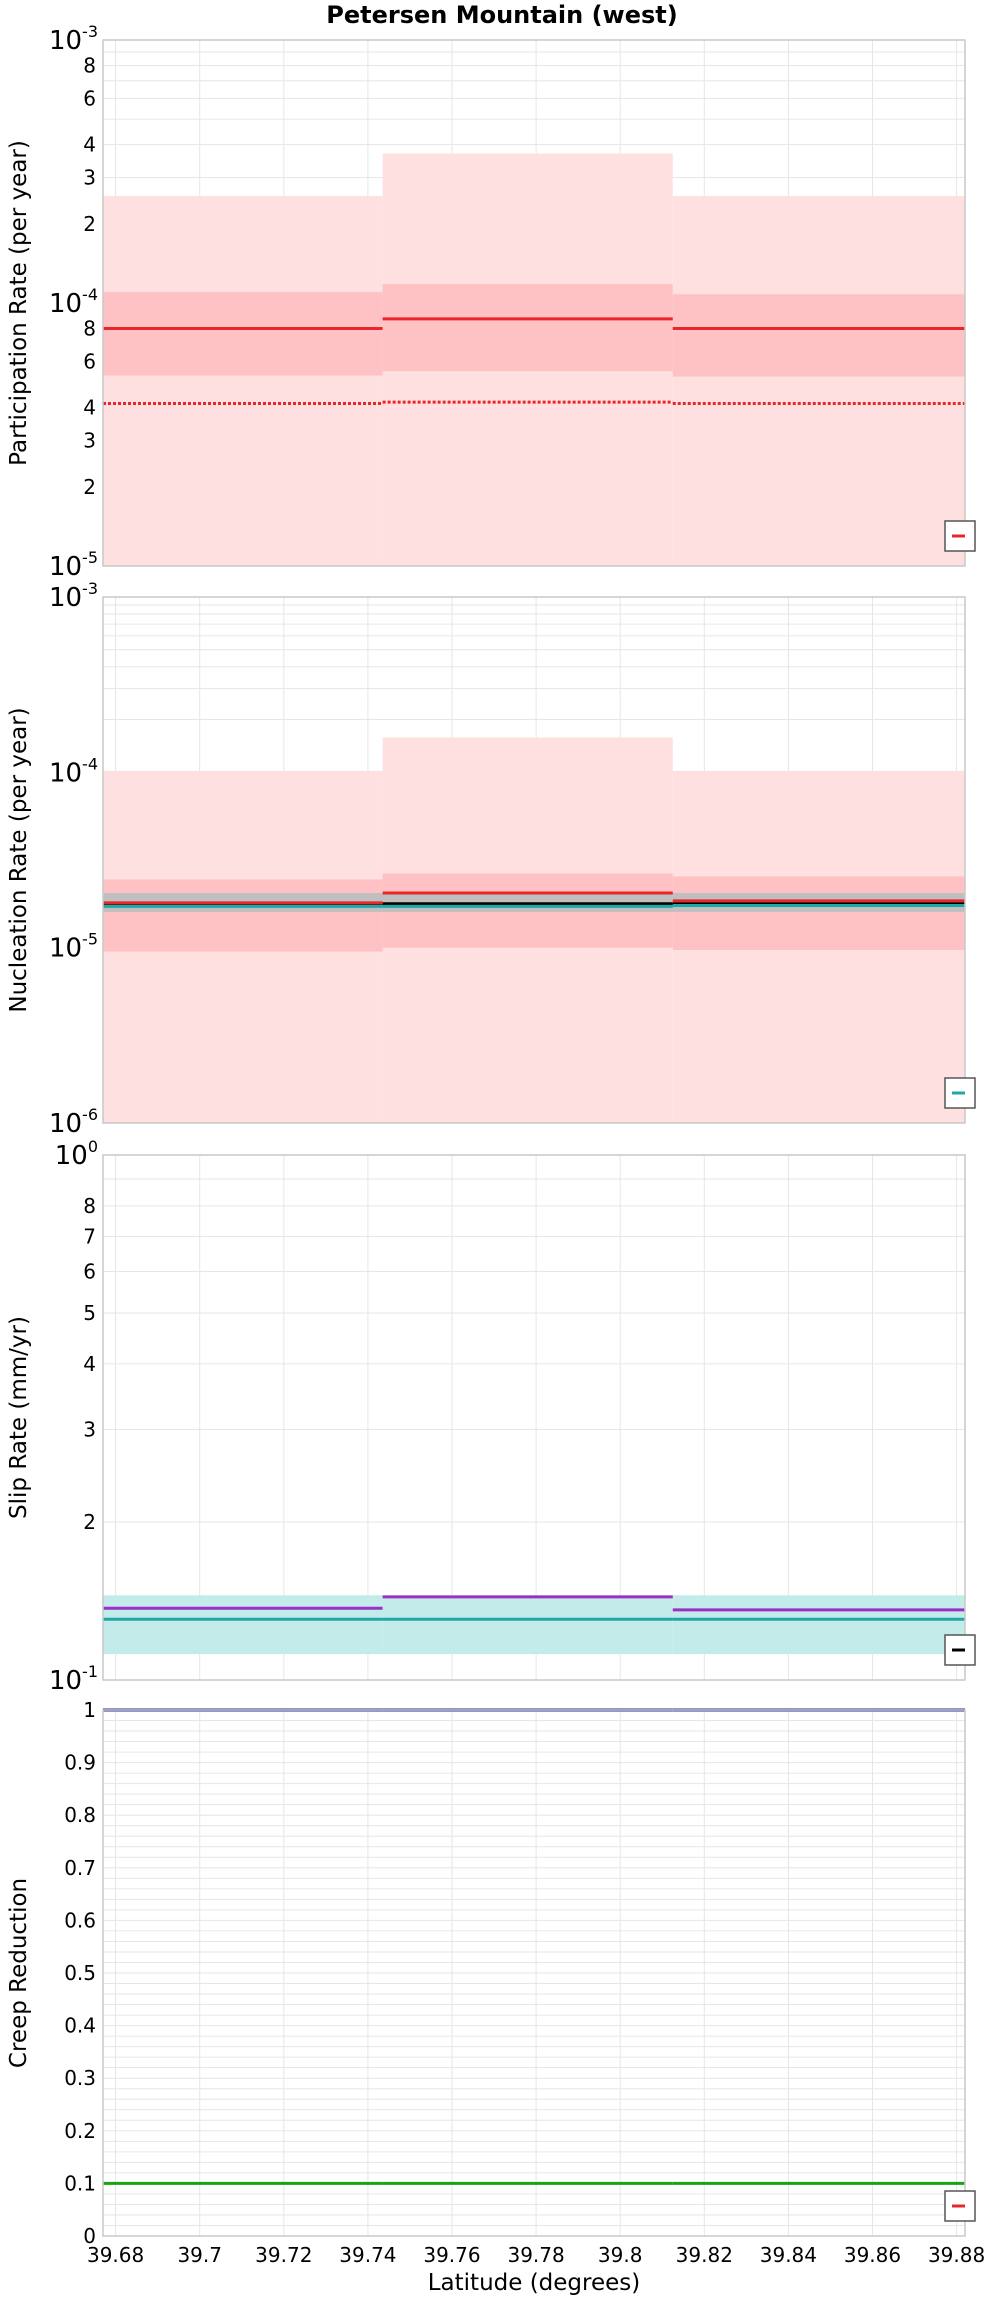  What do you see at coordinates (80, 1973) in the screenshot?
I see `y-tick-label: 0.5` at bounding box center [80, 1973].